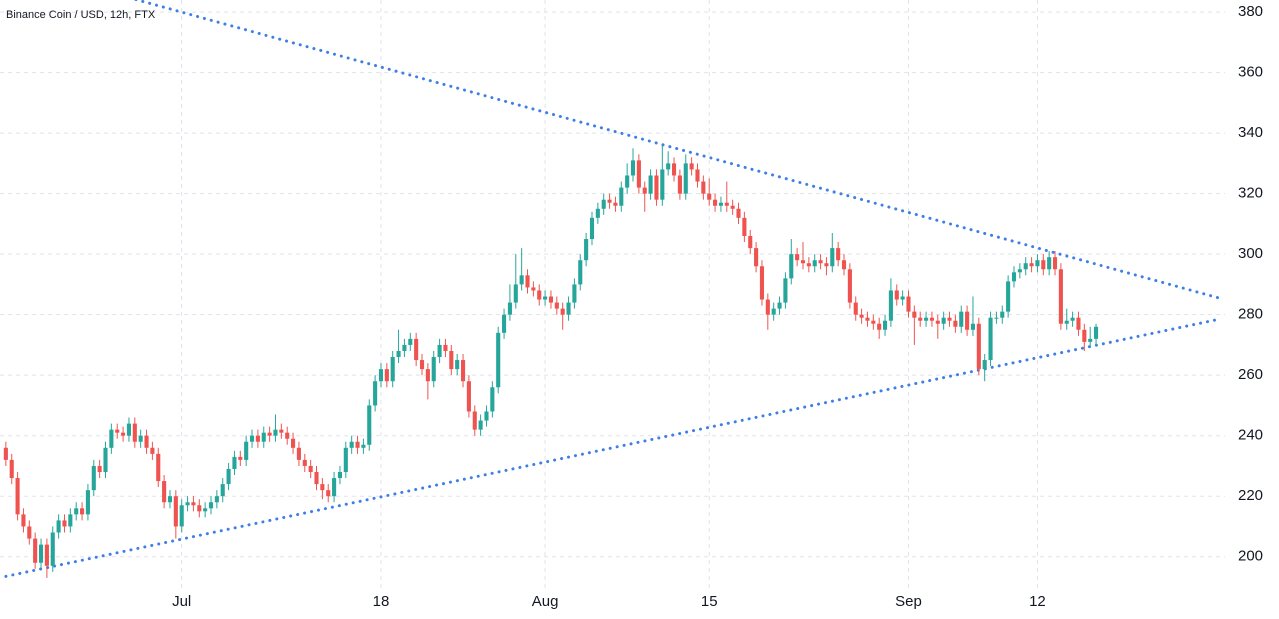 The width and height of the screenshot is (1279, 619). I want to click on y-tick-label: 340, so click(1250, 132).